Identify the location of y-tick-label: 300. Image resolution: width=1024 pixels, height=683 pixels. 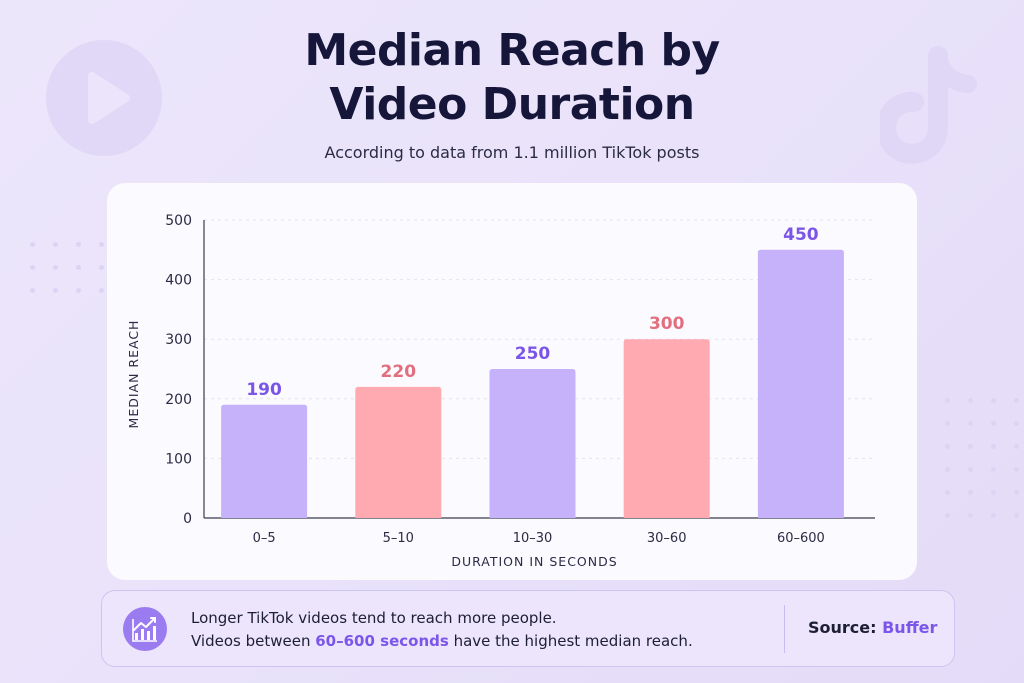
(178, 340).